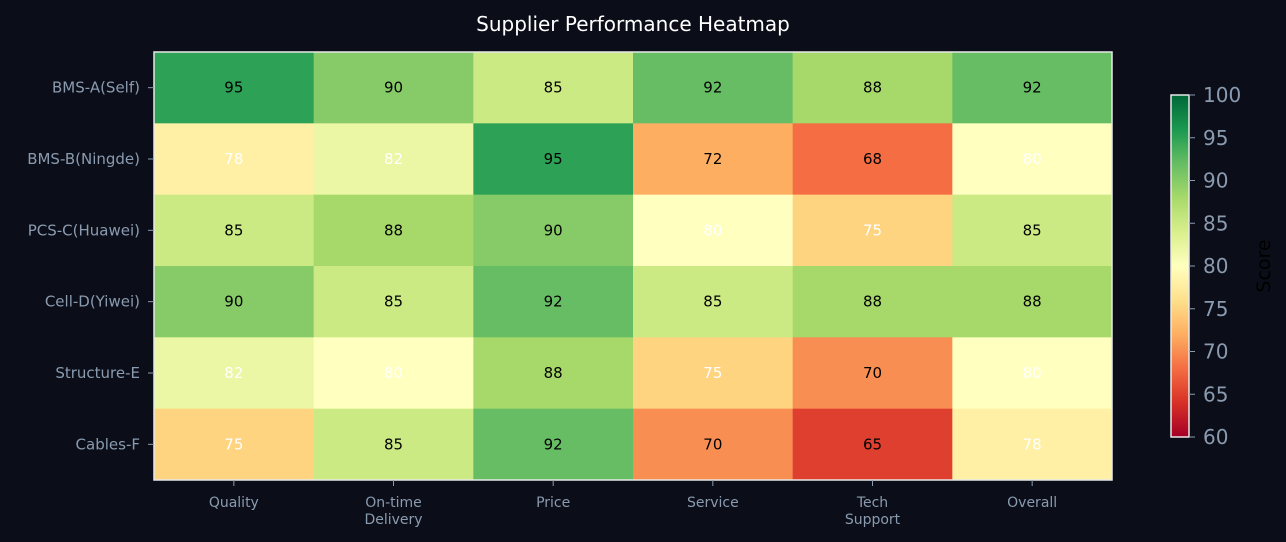 The width and height of the screenshot is (1286, 542). What do you see at coordinates (1215, 223) in the screenshot?
I see `colorbar-tick-label: 85` at bounding box center [1215, 223].